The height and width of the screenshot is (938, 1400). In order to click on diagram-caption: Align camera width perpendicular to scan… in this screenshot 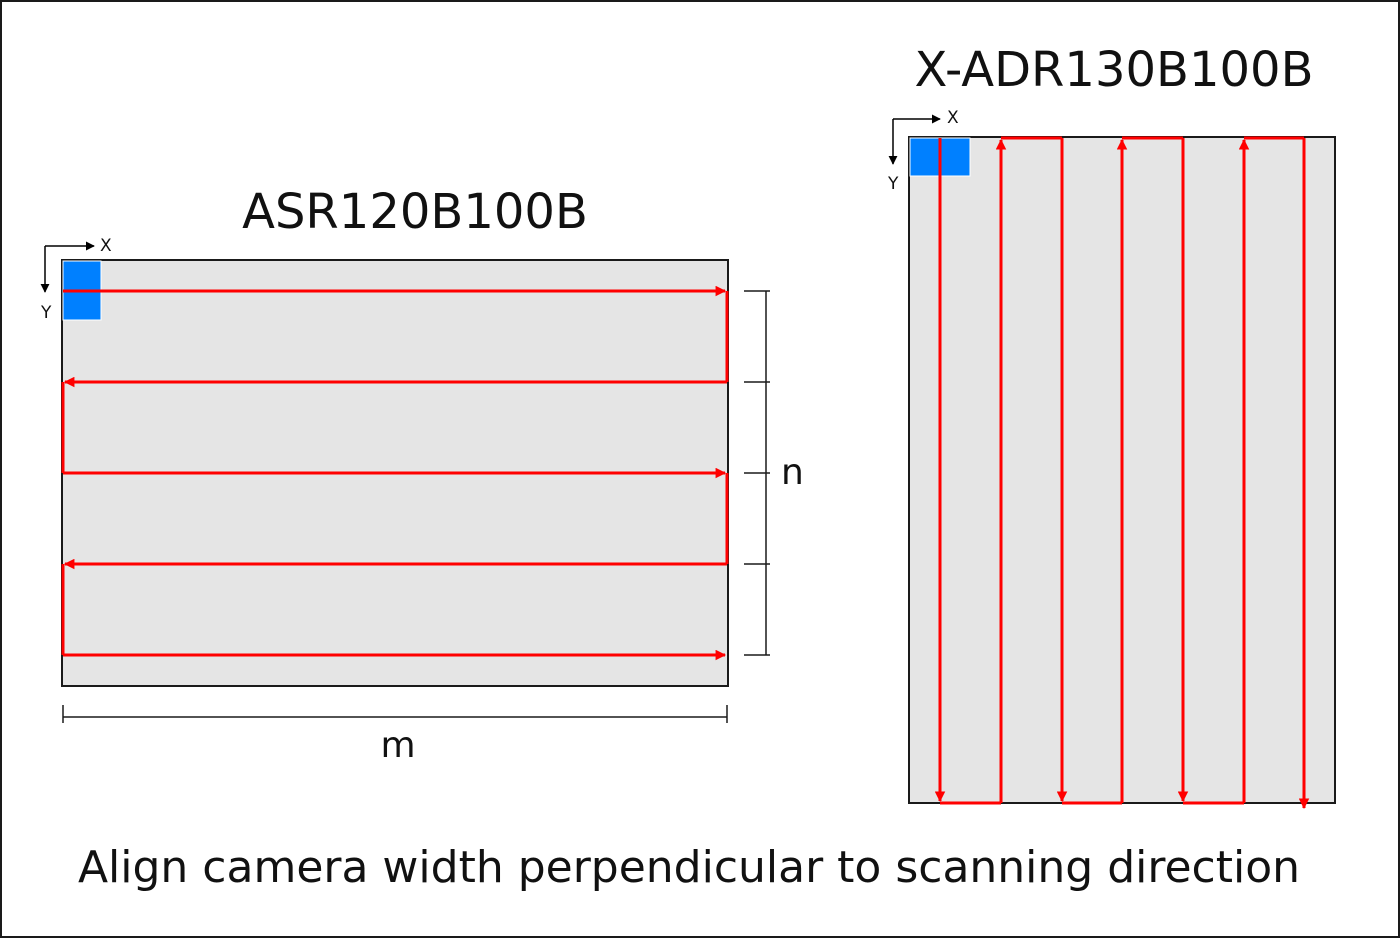, I will do `click(689, 867)`.